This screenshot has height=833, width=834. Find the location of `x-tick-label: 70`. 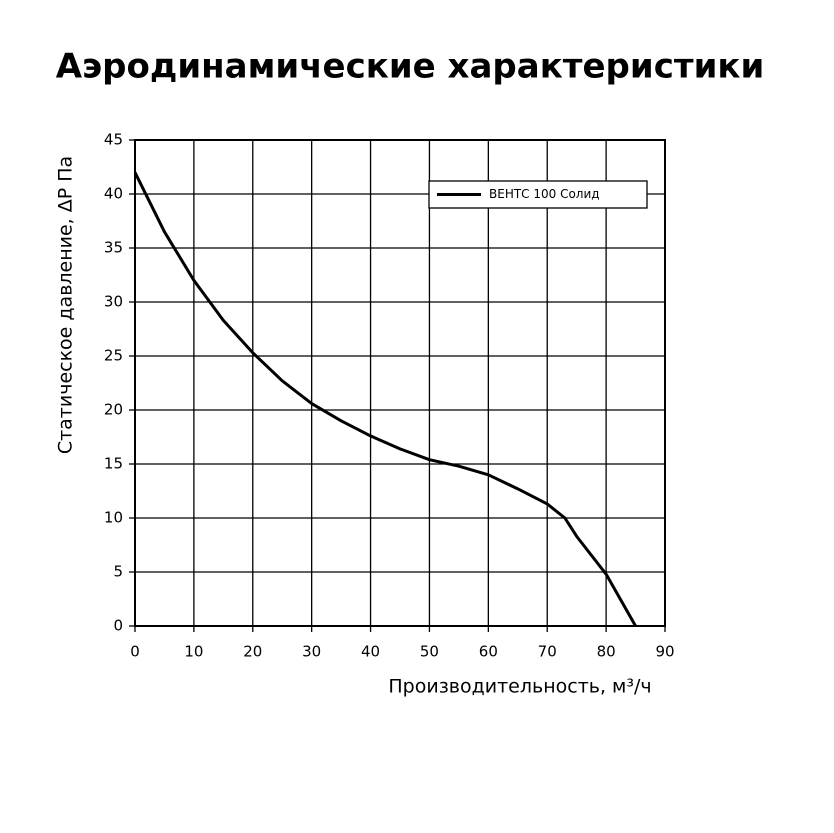

x-tick-label: 70 is located at coordinates (547, 652).